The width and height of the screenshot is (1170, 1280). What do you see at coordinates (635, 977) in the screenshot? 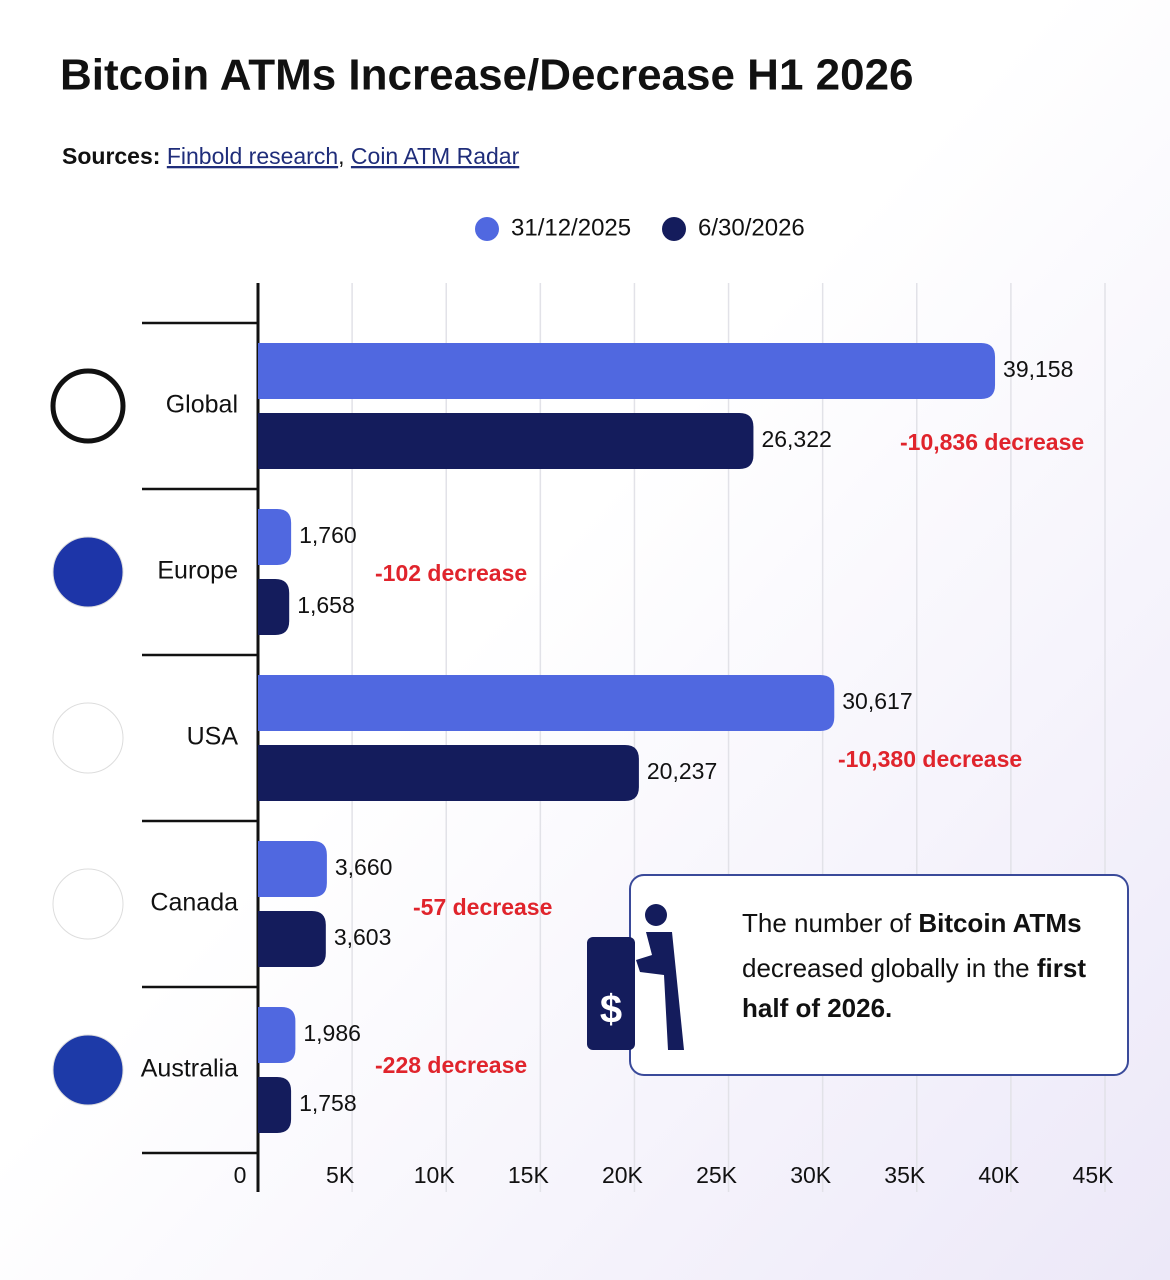
I see `atm-icon: $` at bounding box center [635, 977].